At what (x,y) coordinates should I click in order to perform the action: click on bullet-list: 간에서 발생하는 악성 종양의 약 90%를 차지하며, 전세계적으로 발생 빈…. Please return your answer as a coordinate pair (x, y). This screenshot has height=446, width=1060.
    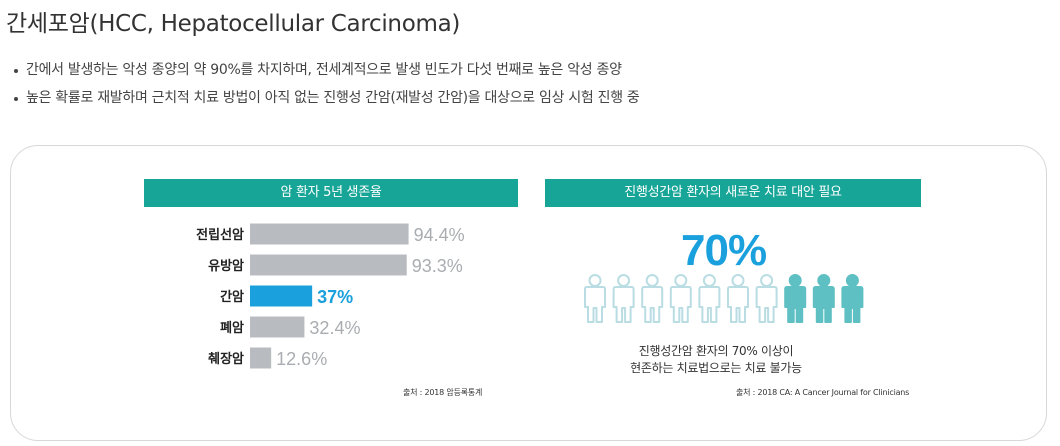
    Looking at the image, I should click on (327, 88).